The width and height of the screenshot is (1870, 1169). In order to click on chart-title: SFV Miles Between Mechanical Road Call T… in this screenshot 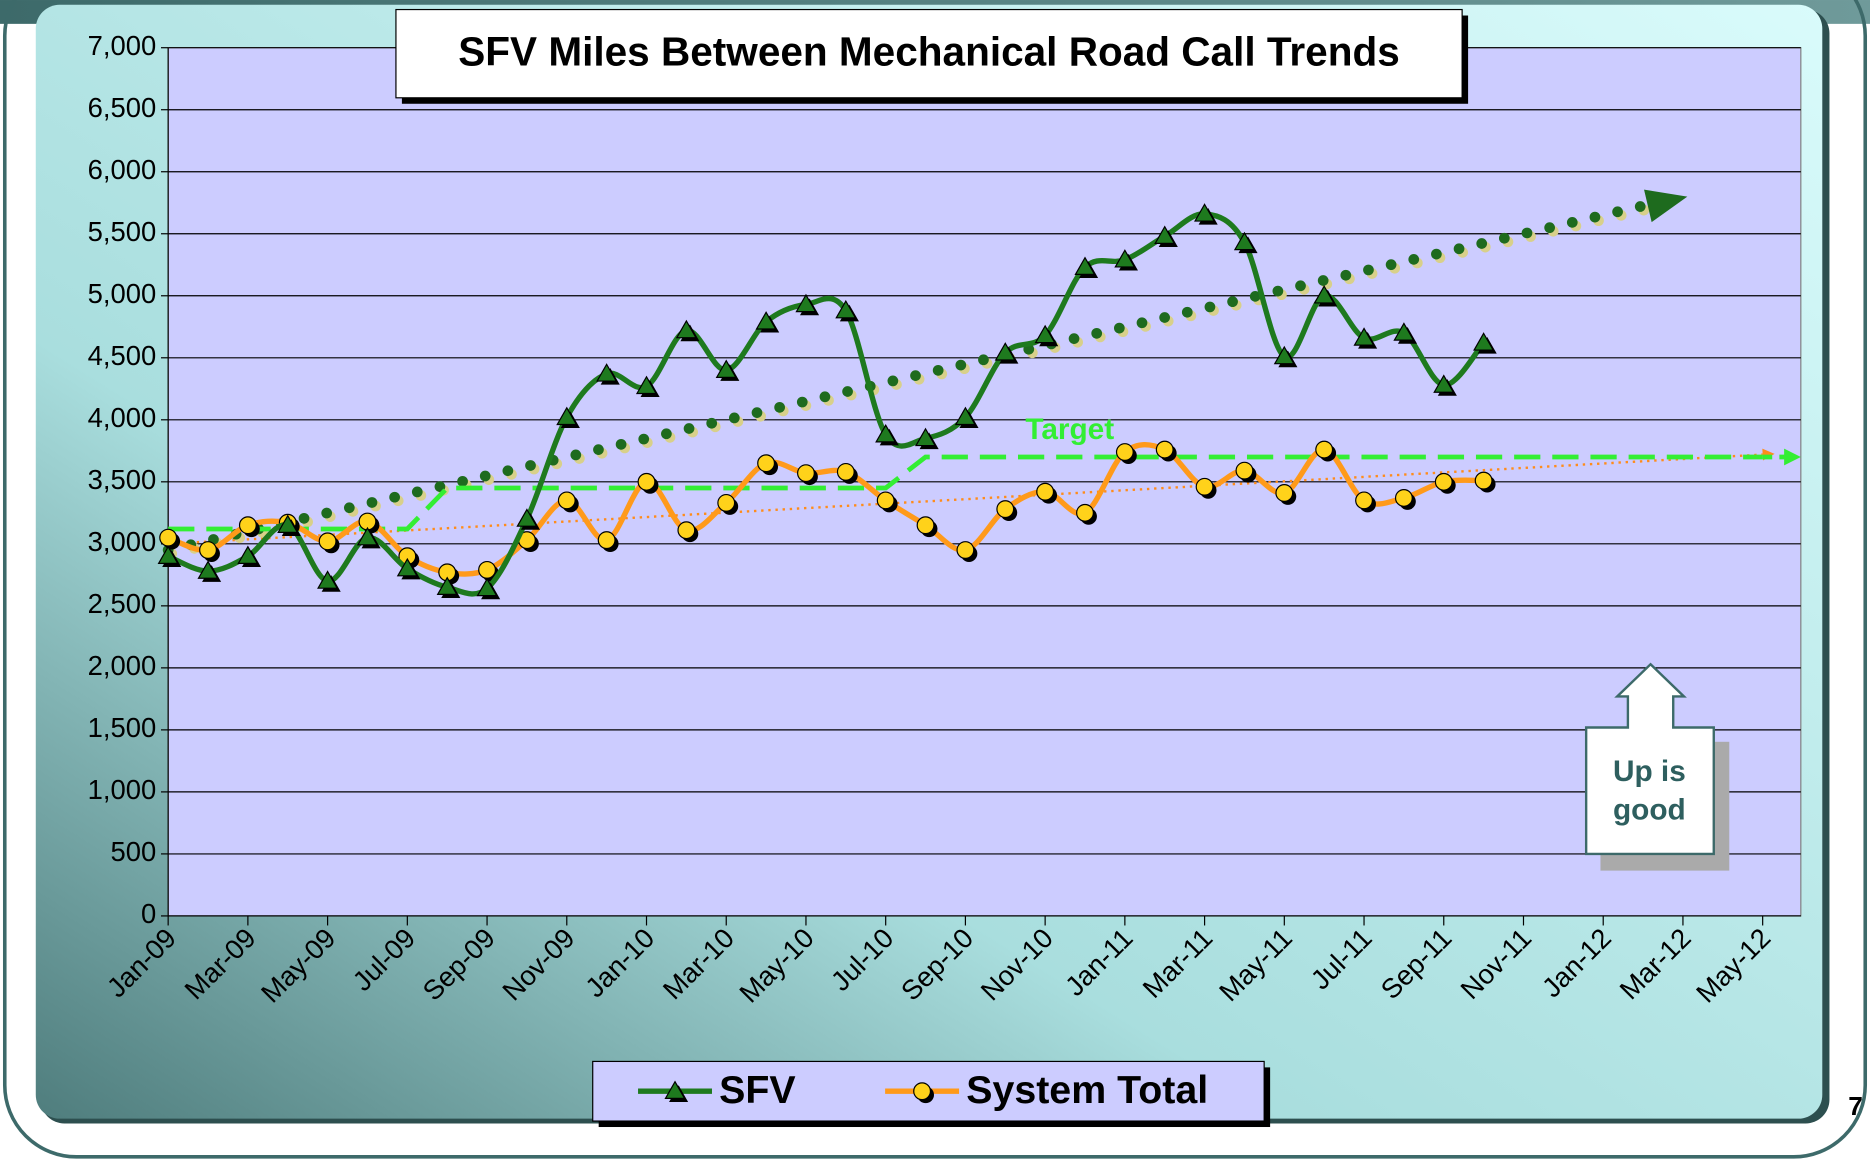, I will do `click(929, 52)`.